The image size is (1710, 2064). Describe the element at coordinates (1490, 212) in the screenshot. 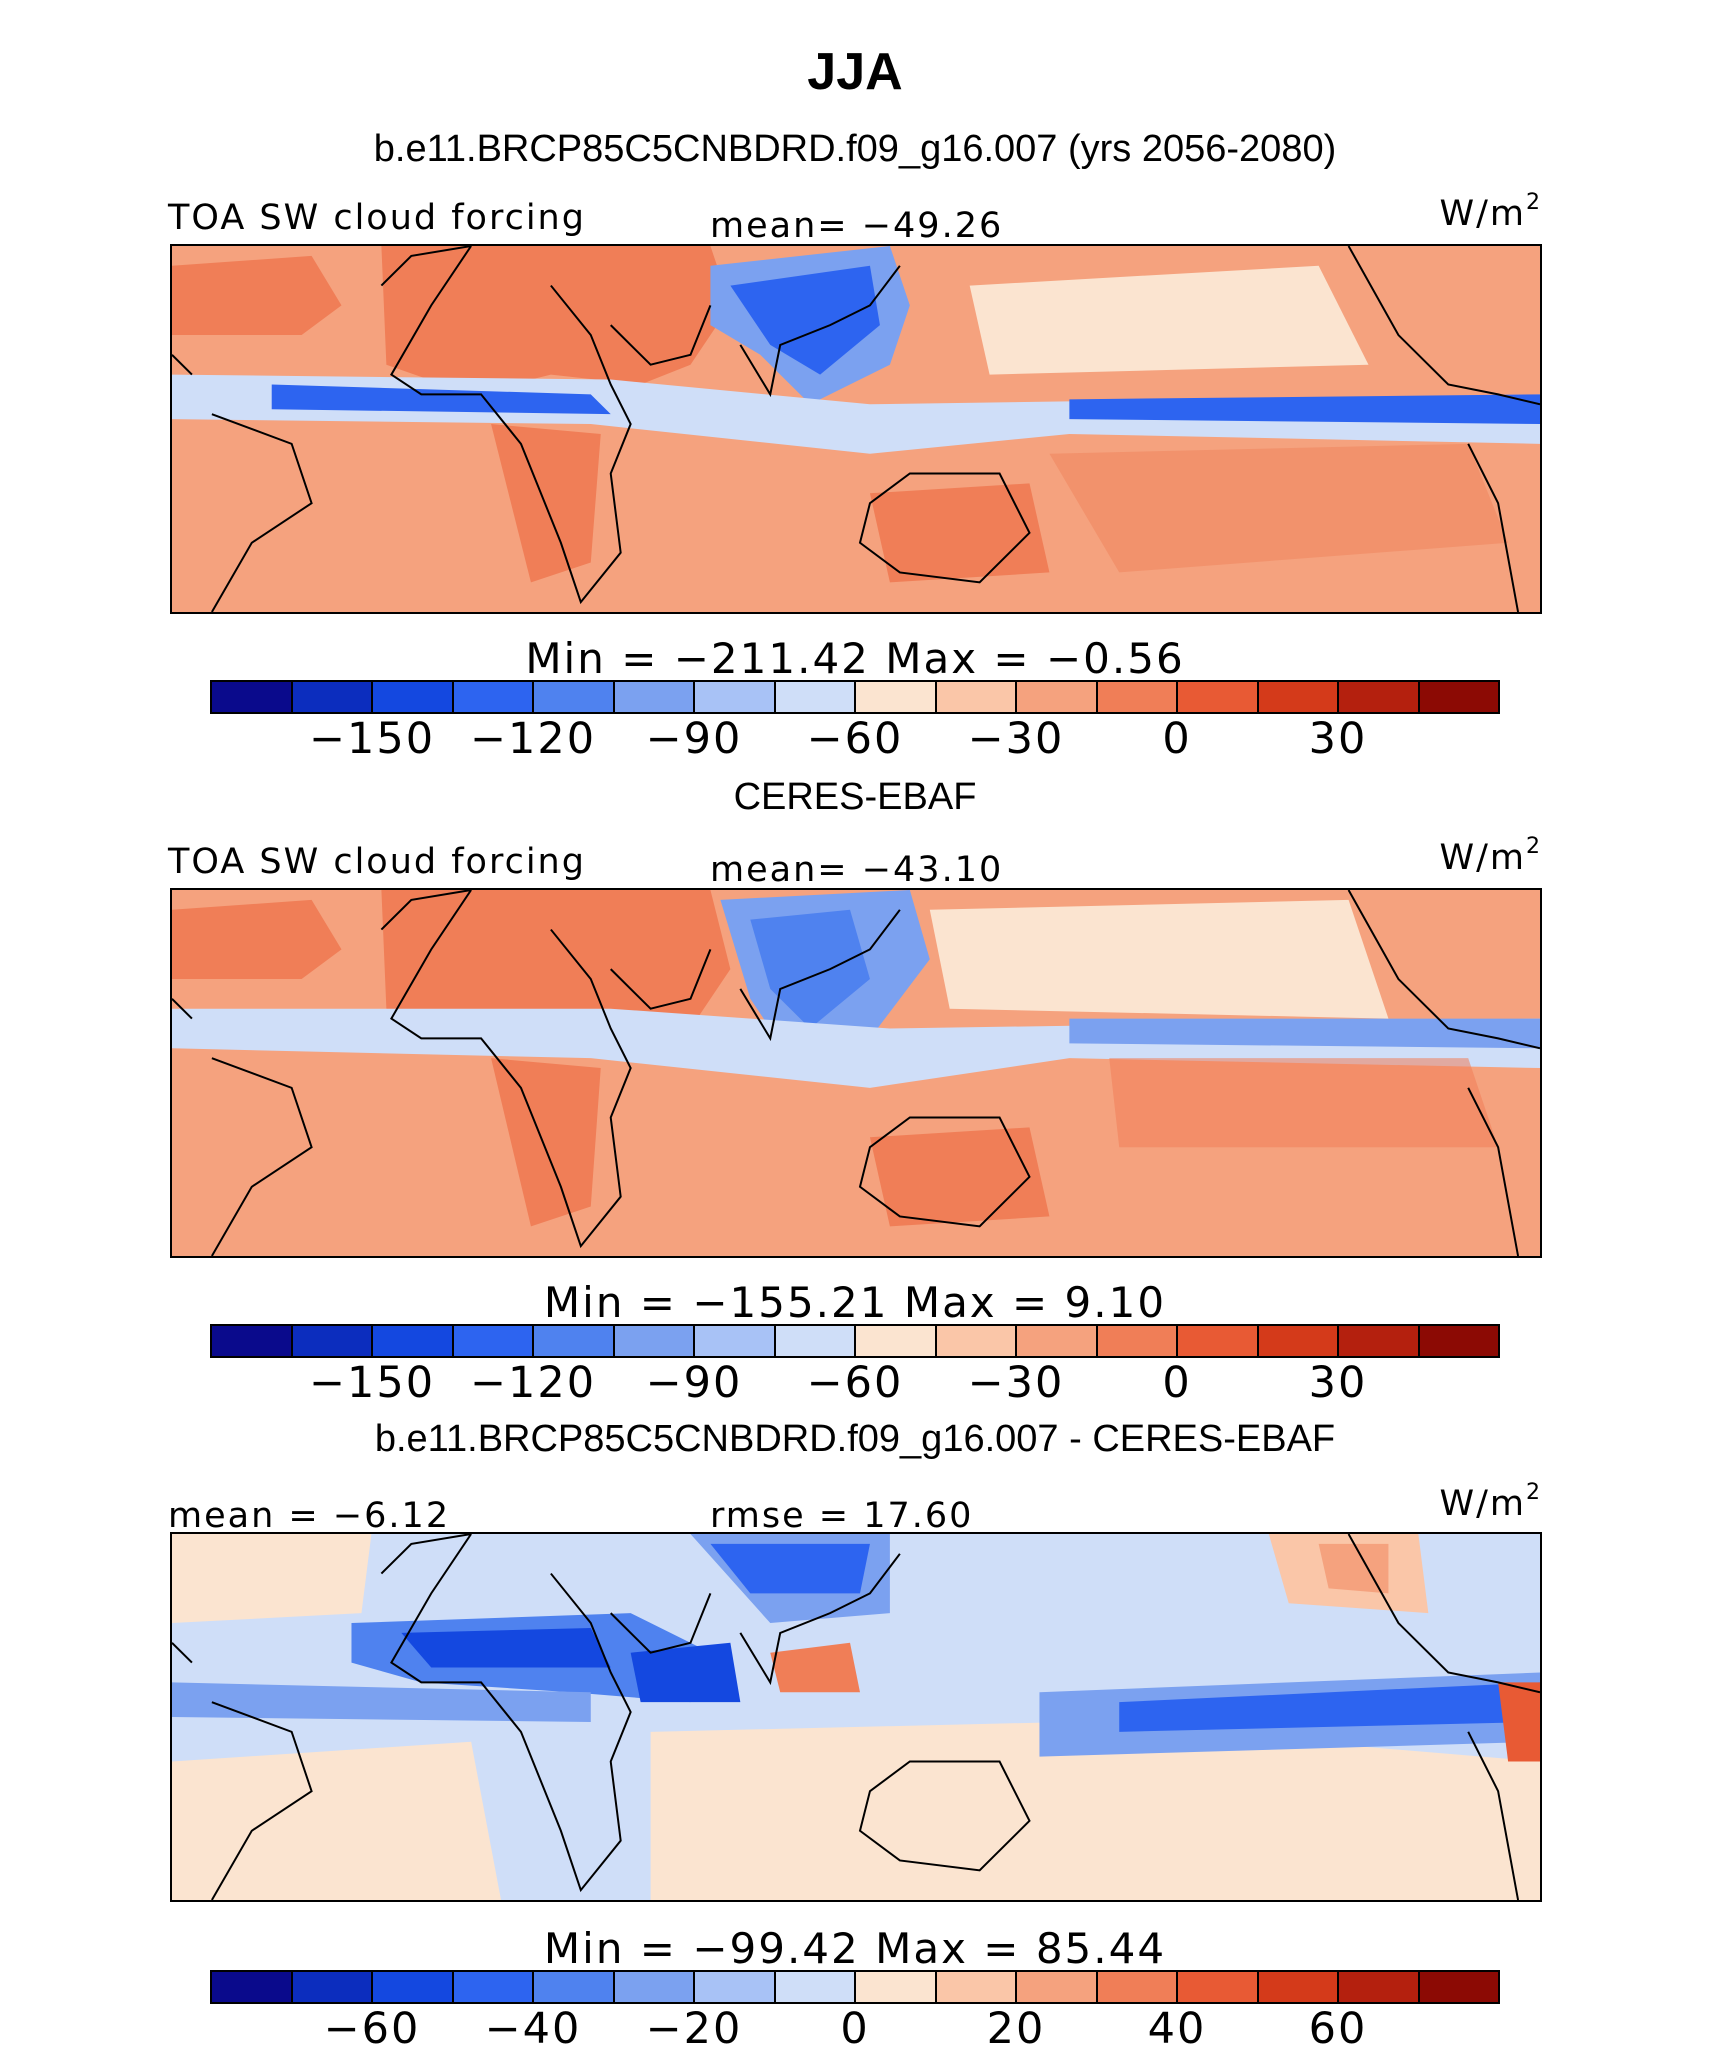

I see `panel-1-units: W/m2` at that location.